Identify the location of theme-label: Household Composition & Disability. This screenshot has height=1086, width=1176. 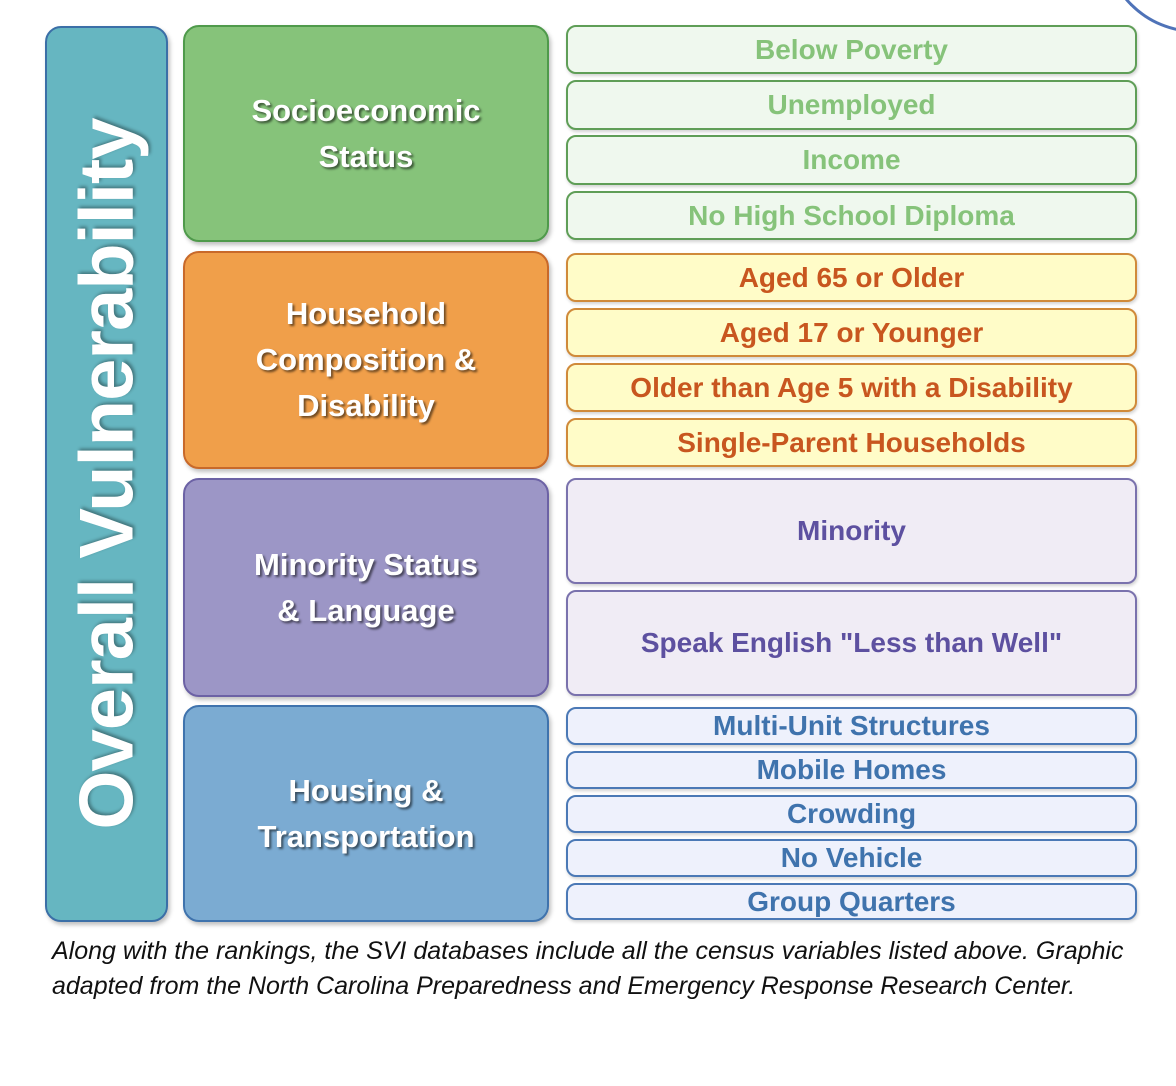
(366, 359).